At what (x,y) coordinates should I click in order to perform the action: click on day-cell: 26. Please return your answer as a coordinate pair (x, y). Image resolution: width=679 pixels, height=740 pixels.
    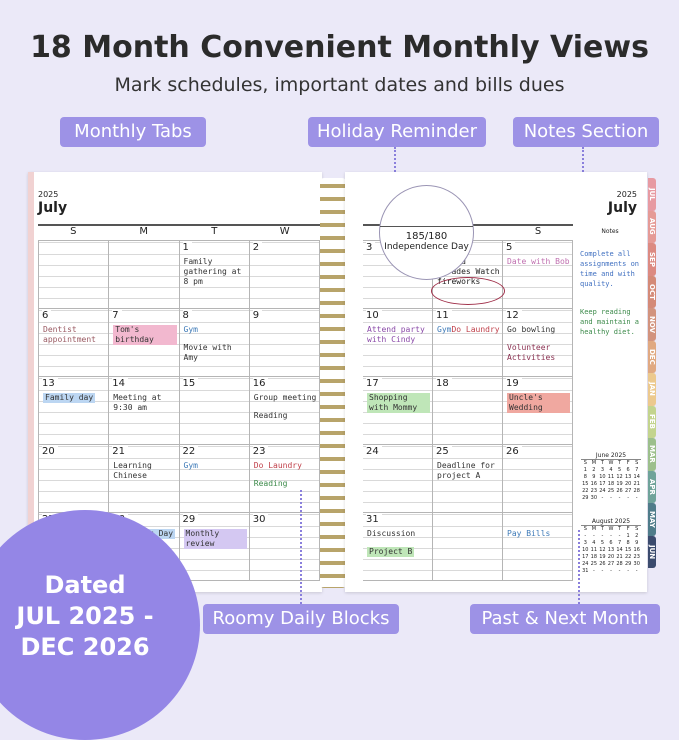
    Looking at the image, I should click on (538, 479).